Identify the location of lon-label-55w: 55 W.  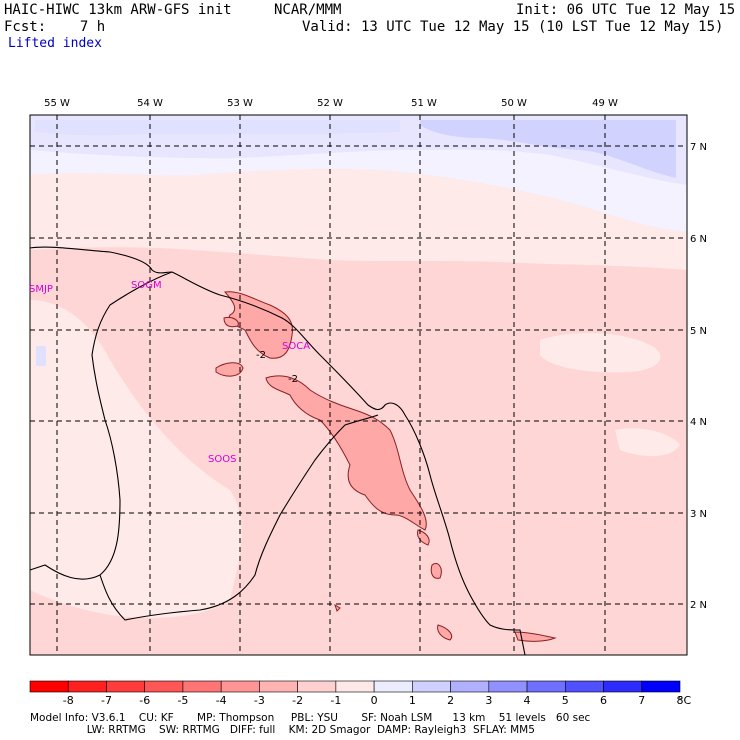
(57, 103).